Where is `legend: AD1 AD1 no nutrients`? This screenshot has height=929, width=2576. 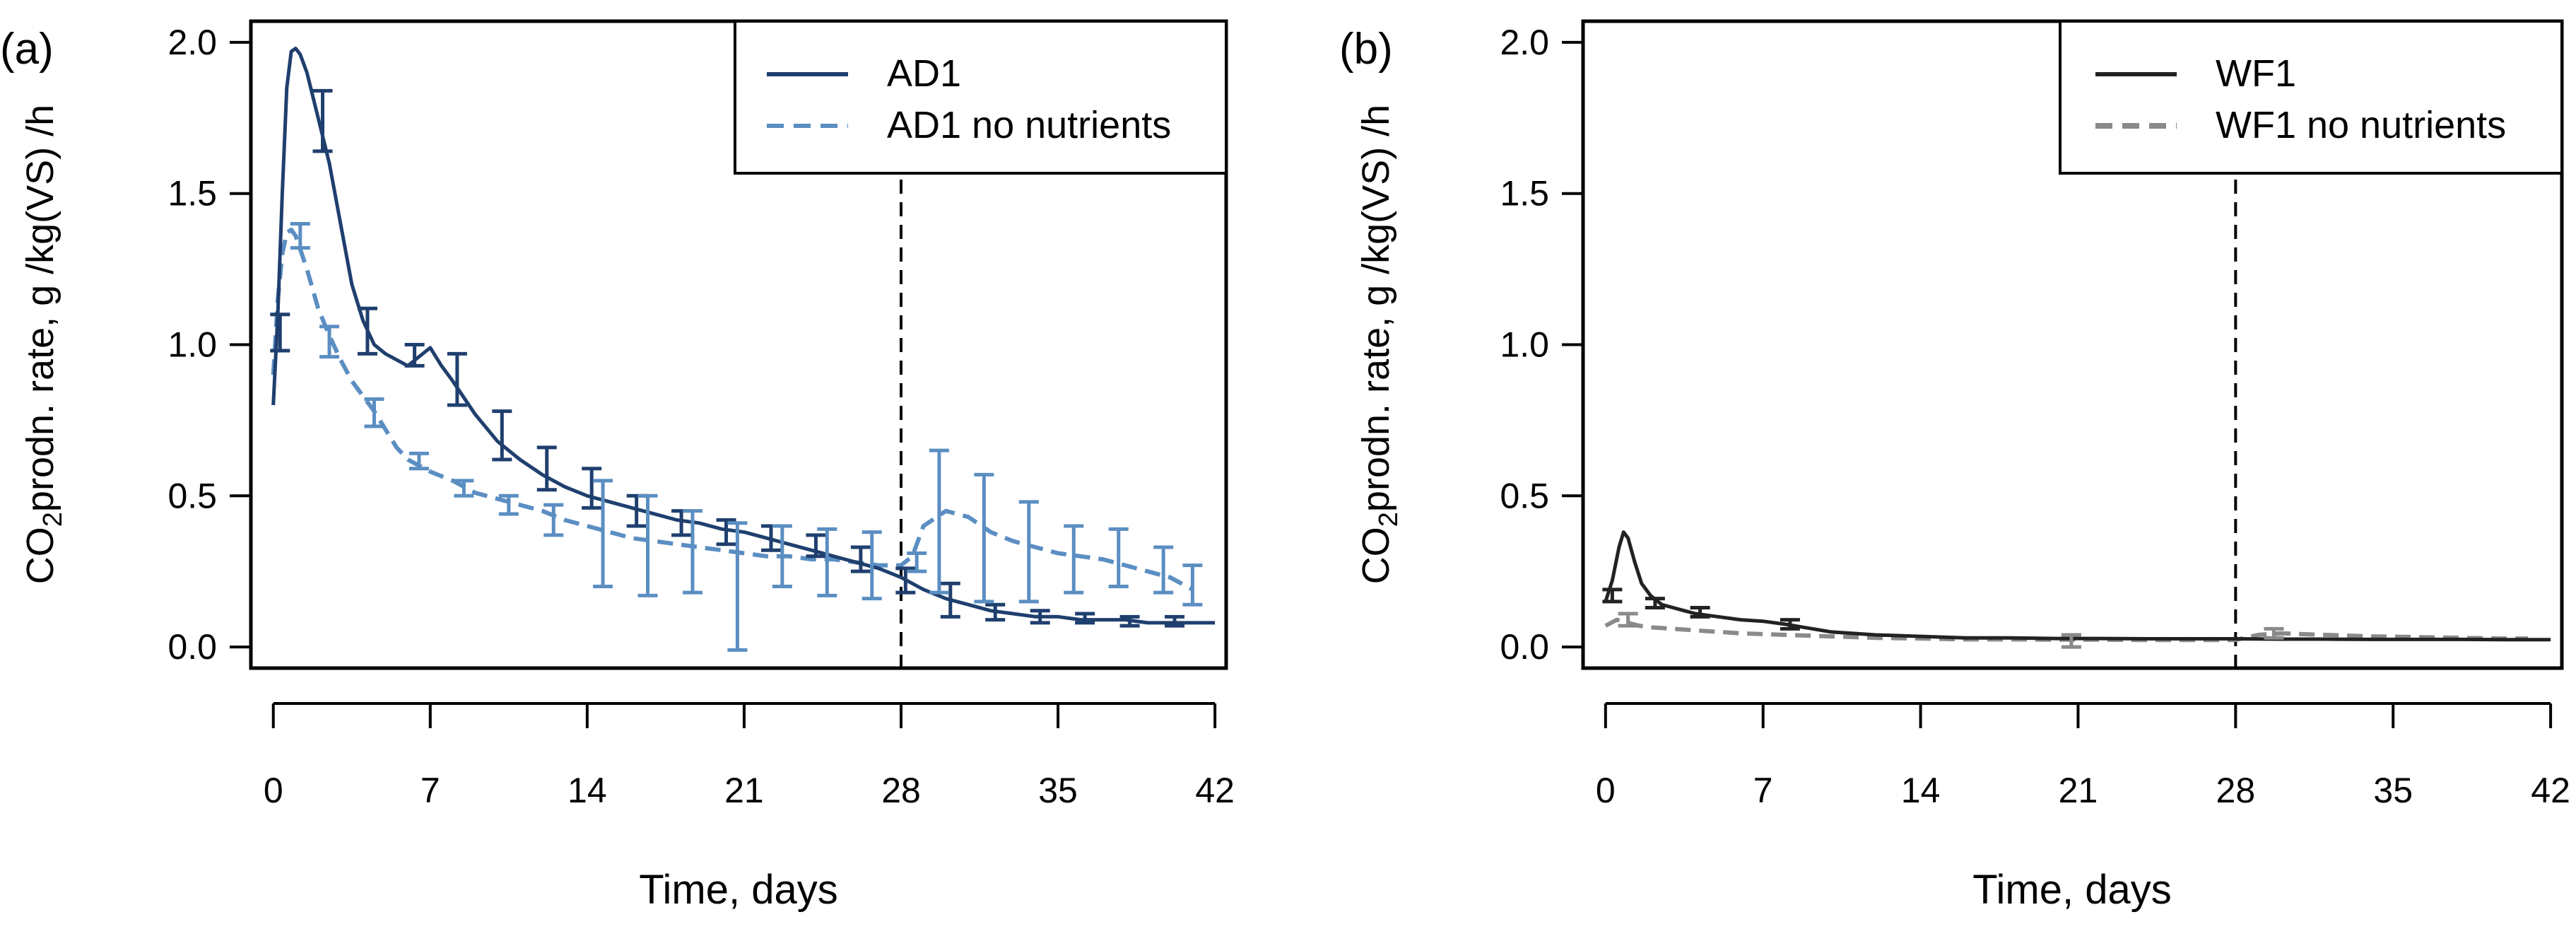 legend: AD1 AD1 no nutrients is located at coordinates (981, 97).